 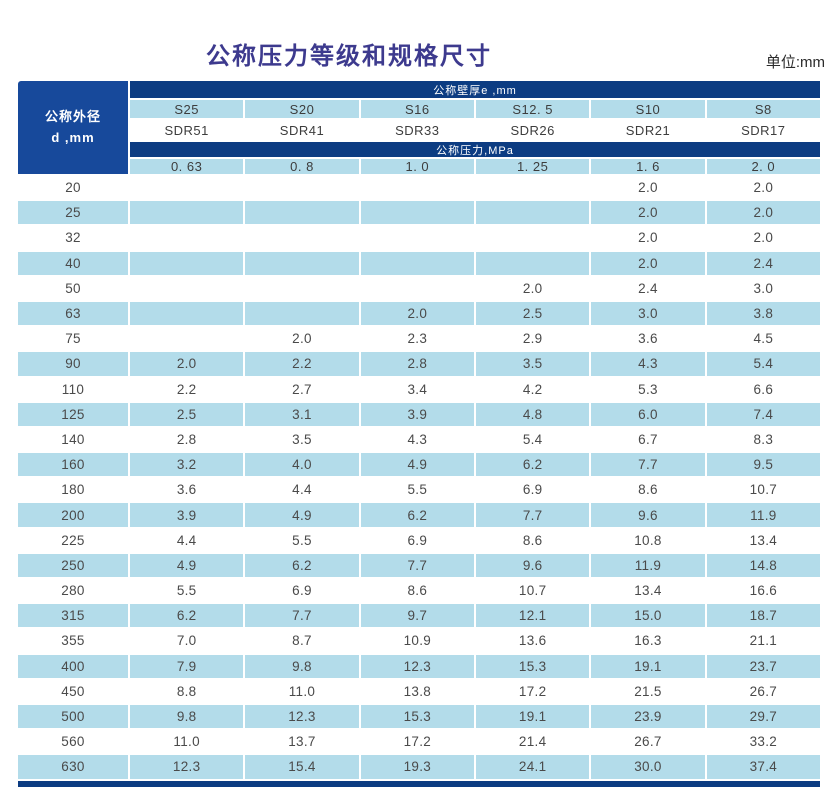 What do you see at coordinates (302, 414) in the screenshot?
I see `value-cell: 3.1` at bounding box center [302, 414].